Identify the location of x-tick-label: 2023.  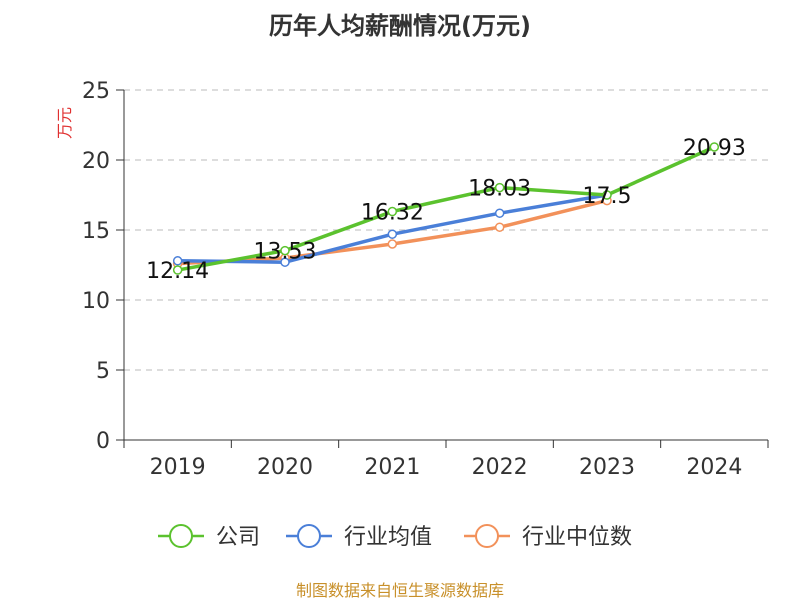
(607, 467).